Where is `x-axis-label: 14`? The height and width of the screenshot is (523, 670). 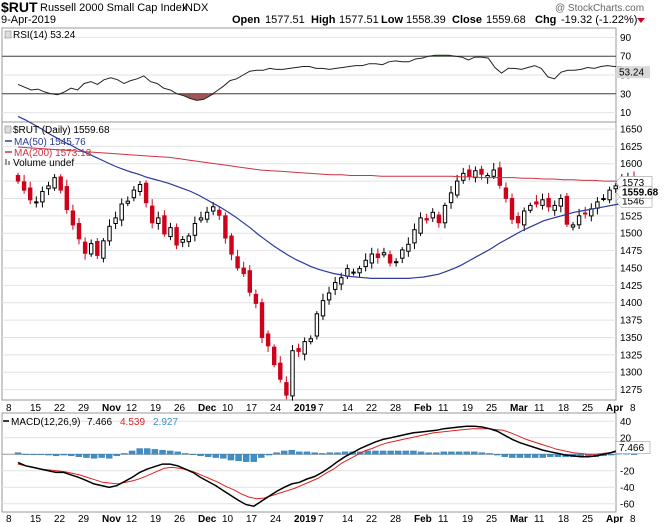
x-axis-label: 14 is located at coordinates (348, 408).